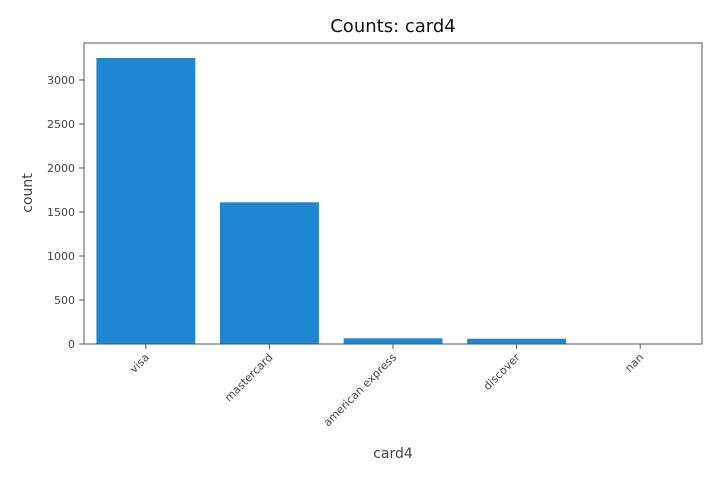 The height and width of the screenshot is (480, 720). Describe the element at coordinates (502, 372) in the screenshot. I see `x-tick-label: discover` at that location.